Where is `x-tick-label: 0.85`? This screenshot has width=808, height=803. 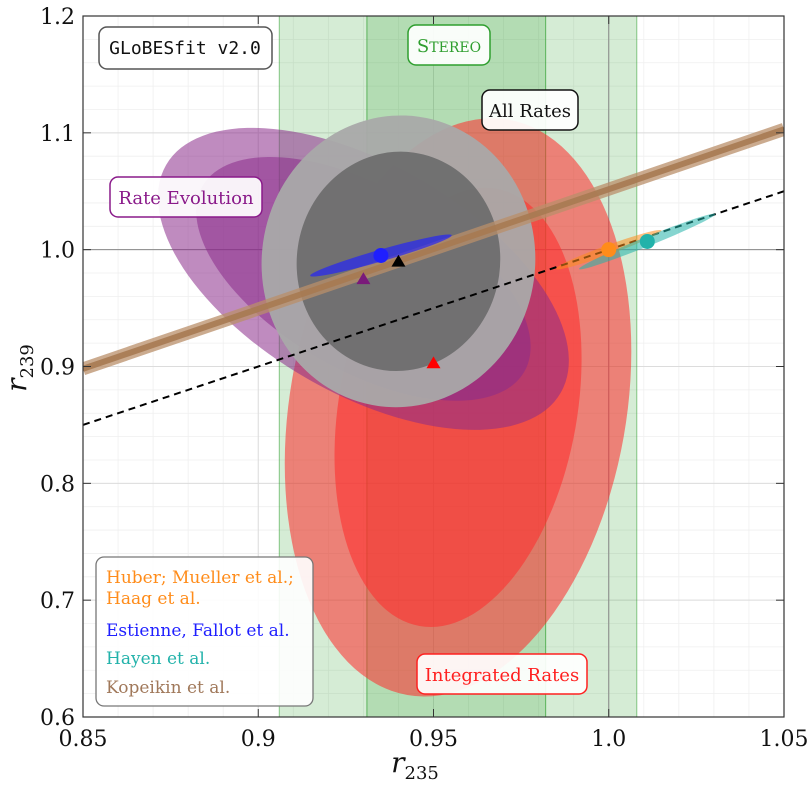 x-tick-label: 0.85 is located at coordinates (83, 739).